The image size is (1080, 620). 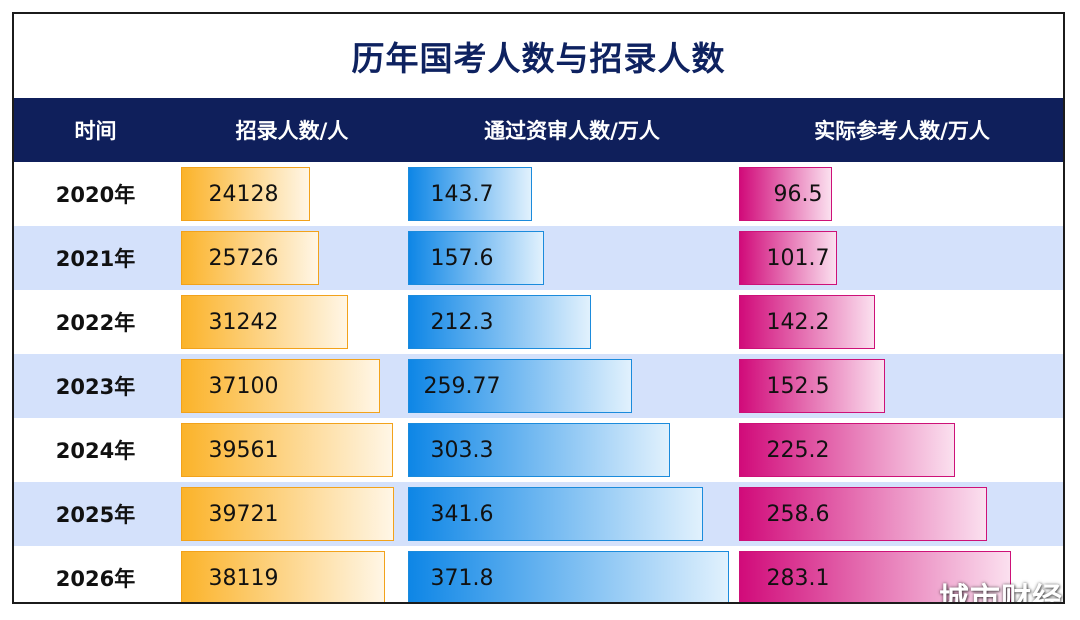 What do you see at coordinates (462, 514) in the screenshot?
I see `data-label-qualified: 341.6` at bounding box center [462, 514].